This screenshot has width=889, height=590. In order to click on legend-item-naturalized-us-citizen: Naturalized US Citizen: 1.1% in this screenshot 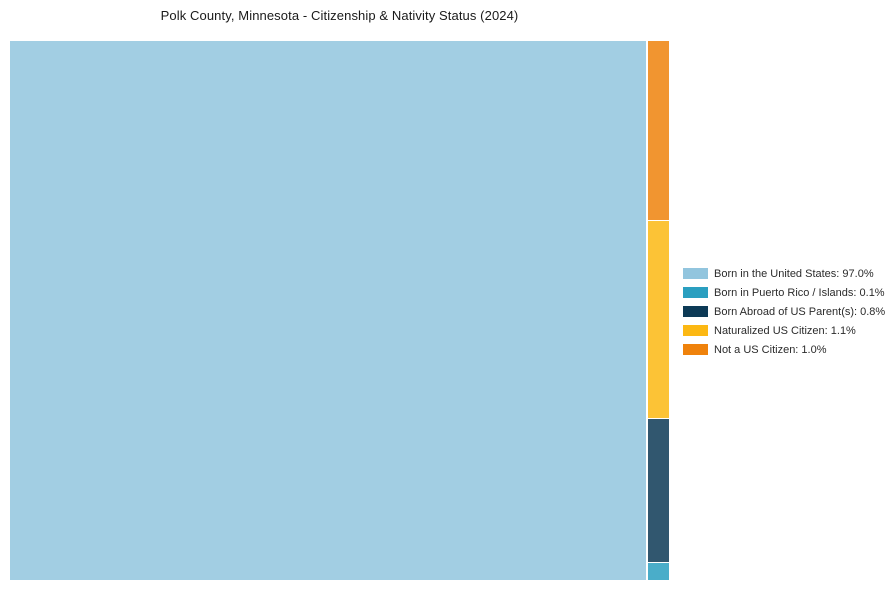, I will do `click(784, 330)`.